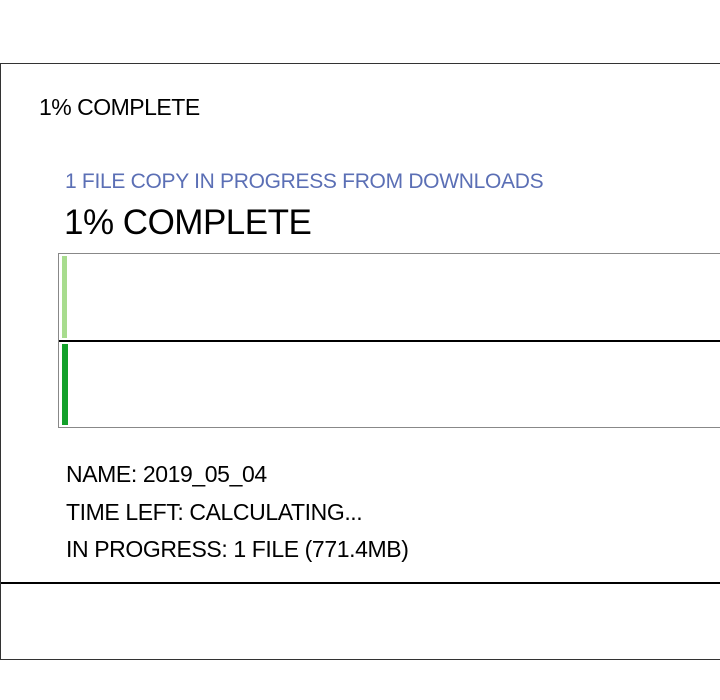 This screenshot has width=720, height=700. Describe the element at coordinates (360, 621) in the screenshot. I see `dialog-footer` at that location.